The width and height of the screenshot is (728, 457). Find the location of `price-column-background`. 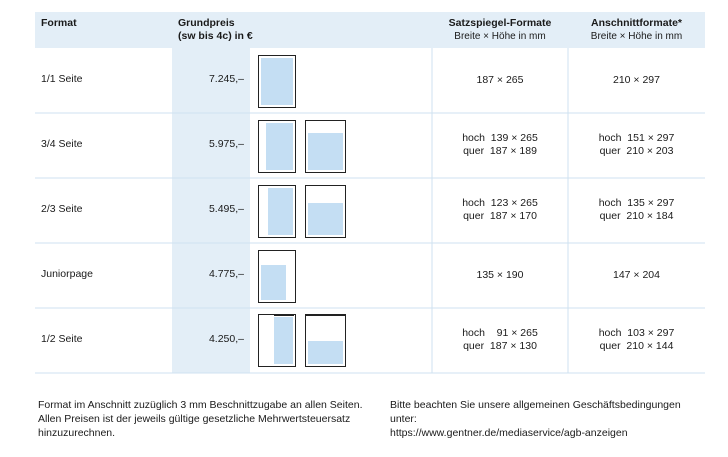

price-column-background is located at coordinates (211, 210).